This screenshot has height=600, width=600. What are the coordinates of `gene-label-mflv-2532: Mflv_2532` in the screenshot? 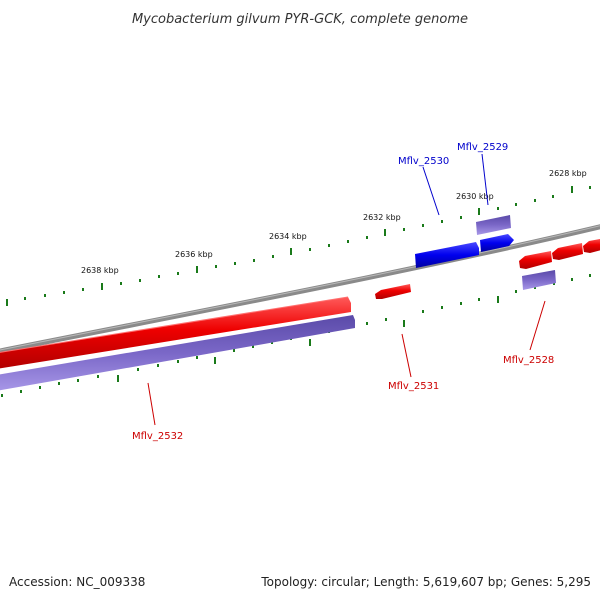 It's located at (157, 436).